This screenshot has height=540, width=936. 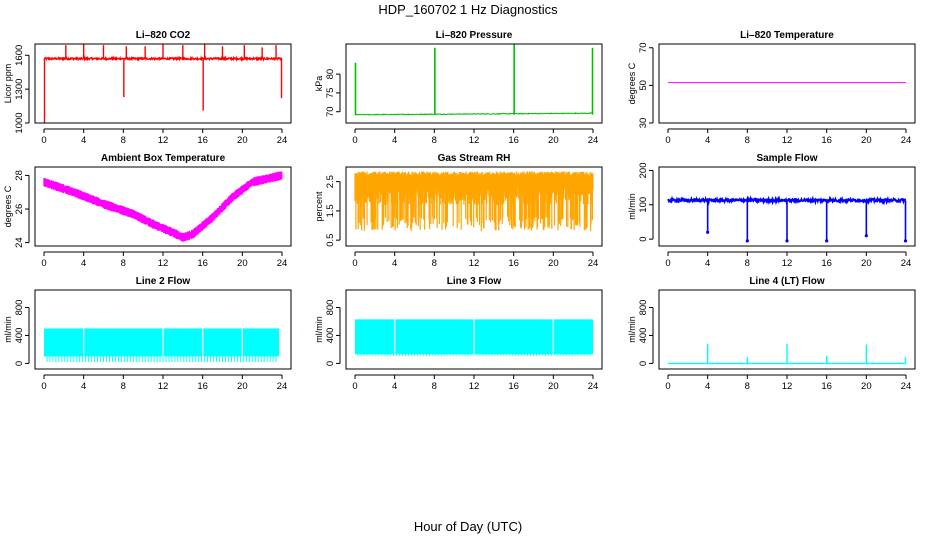 I want to click on figure-x-axis-label: Hour of Day (UTC), so click(x=468, y=526).